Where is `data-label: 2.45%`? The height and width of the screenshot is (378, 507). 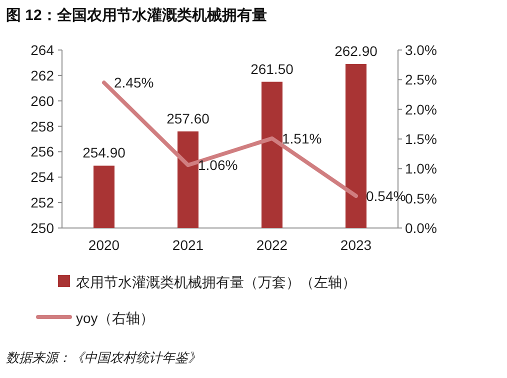
data-label: 2.45% is located at coordinates (134, 82).